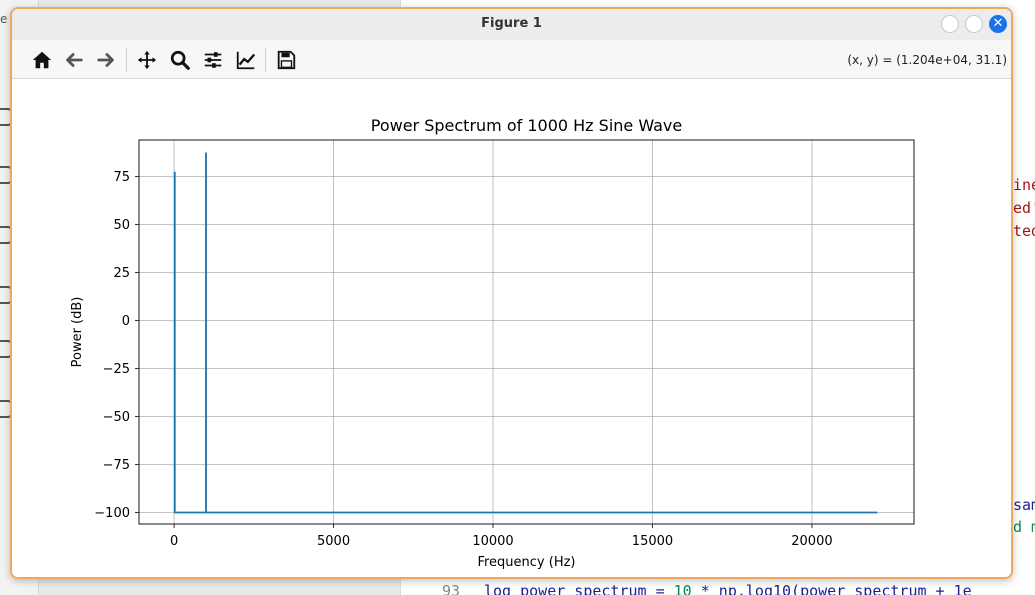 The width and height of the screenshot is (1035, 595). I want to click on save-icon, so click(286, 60).